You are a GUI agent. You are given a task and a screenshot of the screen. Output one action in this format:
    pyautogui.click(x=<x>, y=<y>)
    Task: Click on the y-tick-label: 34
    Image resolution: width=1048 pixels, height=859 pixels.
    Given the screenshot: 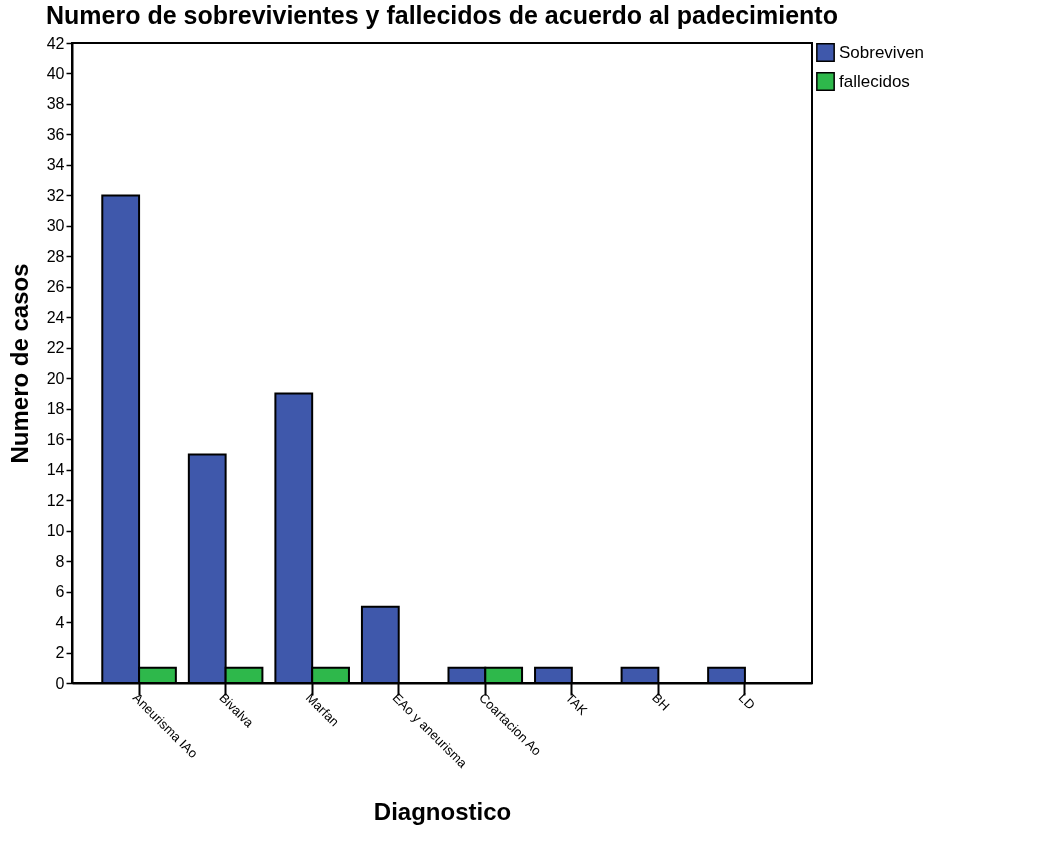 What is the action you would take?
    pyautogui.click(x=55, y=165)
    